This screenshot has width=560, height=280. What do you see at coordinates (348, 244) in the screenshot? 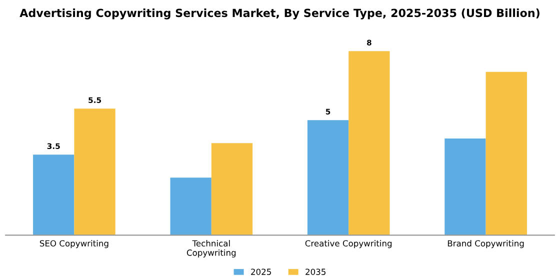
I see `x-tick-label: Creative Copywriting` at bounding box center [348, 244].